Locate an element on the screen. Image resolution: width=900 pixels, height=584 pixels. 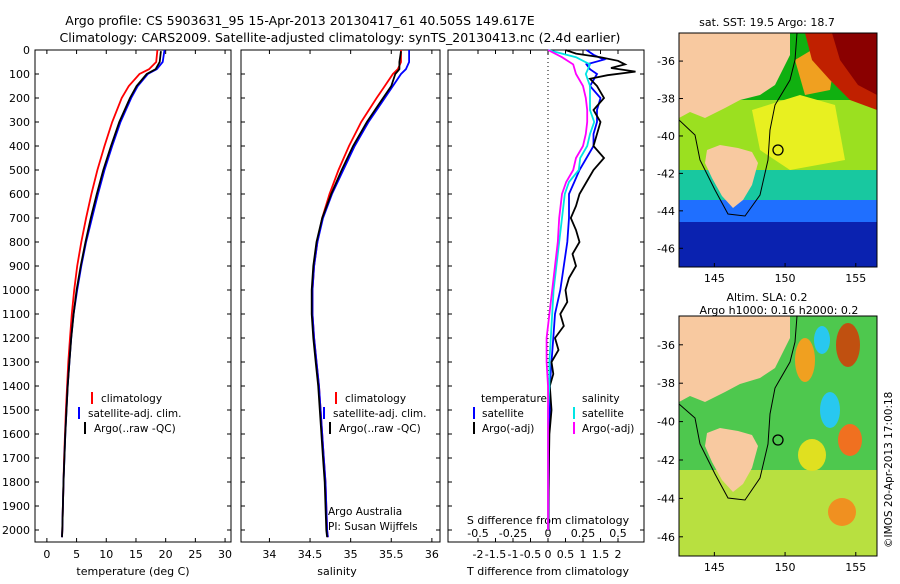
sla-red-eddy is located at coordinates (850, 440).